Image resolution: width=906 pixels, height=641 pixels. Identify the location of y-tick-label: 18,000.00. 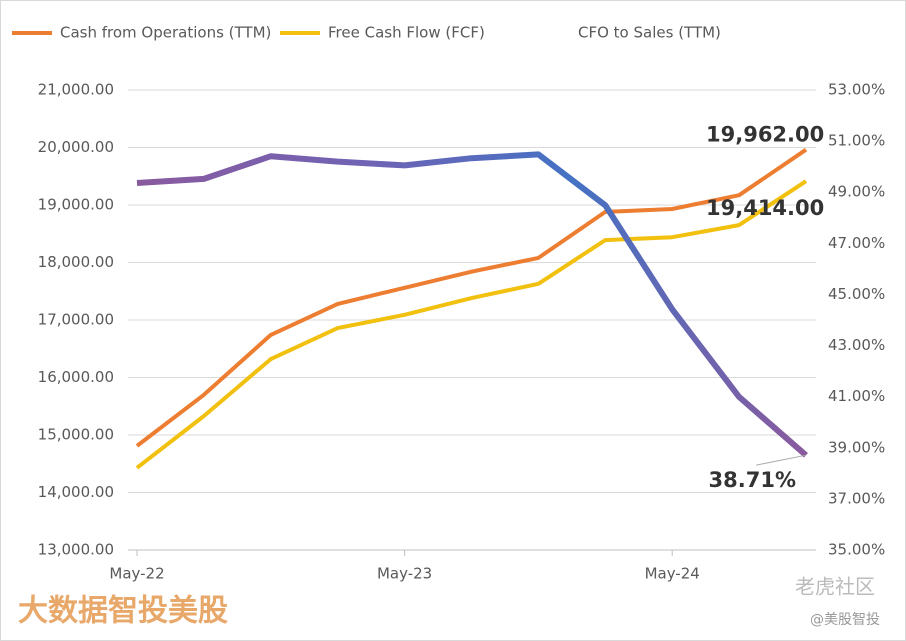
(76, 262).